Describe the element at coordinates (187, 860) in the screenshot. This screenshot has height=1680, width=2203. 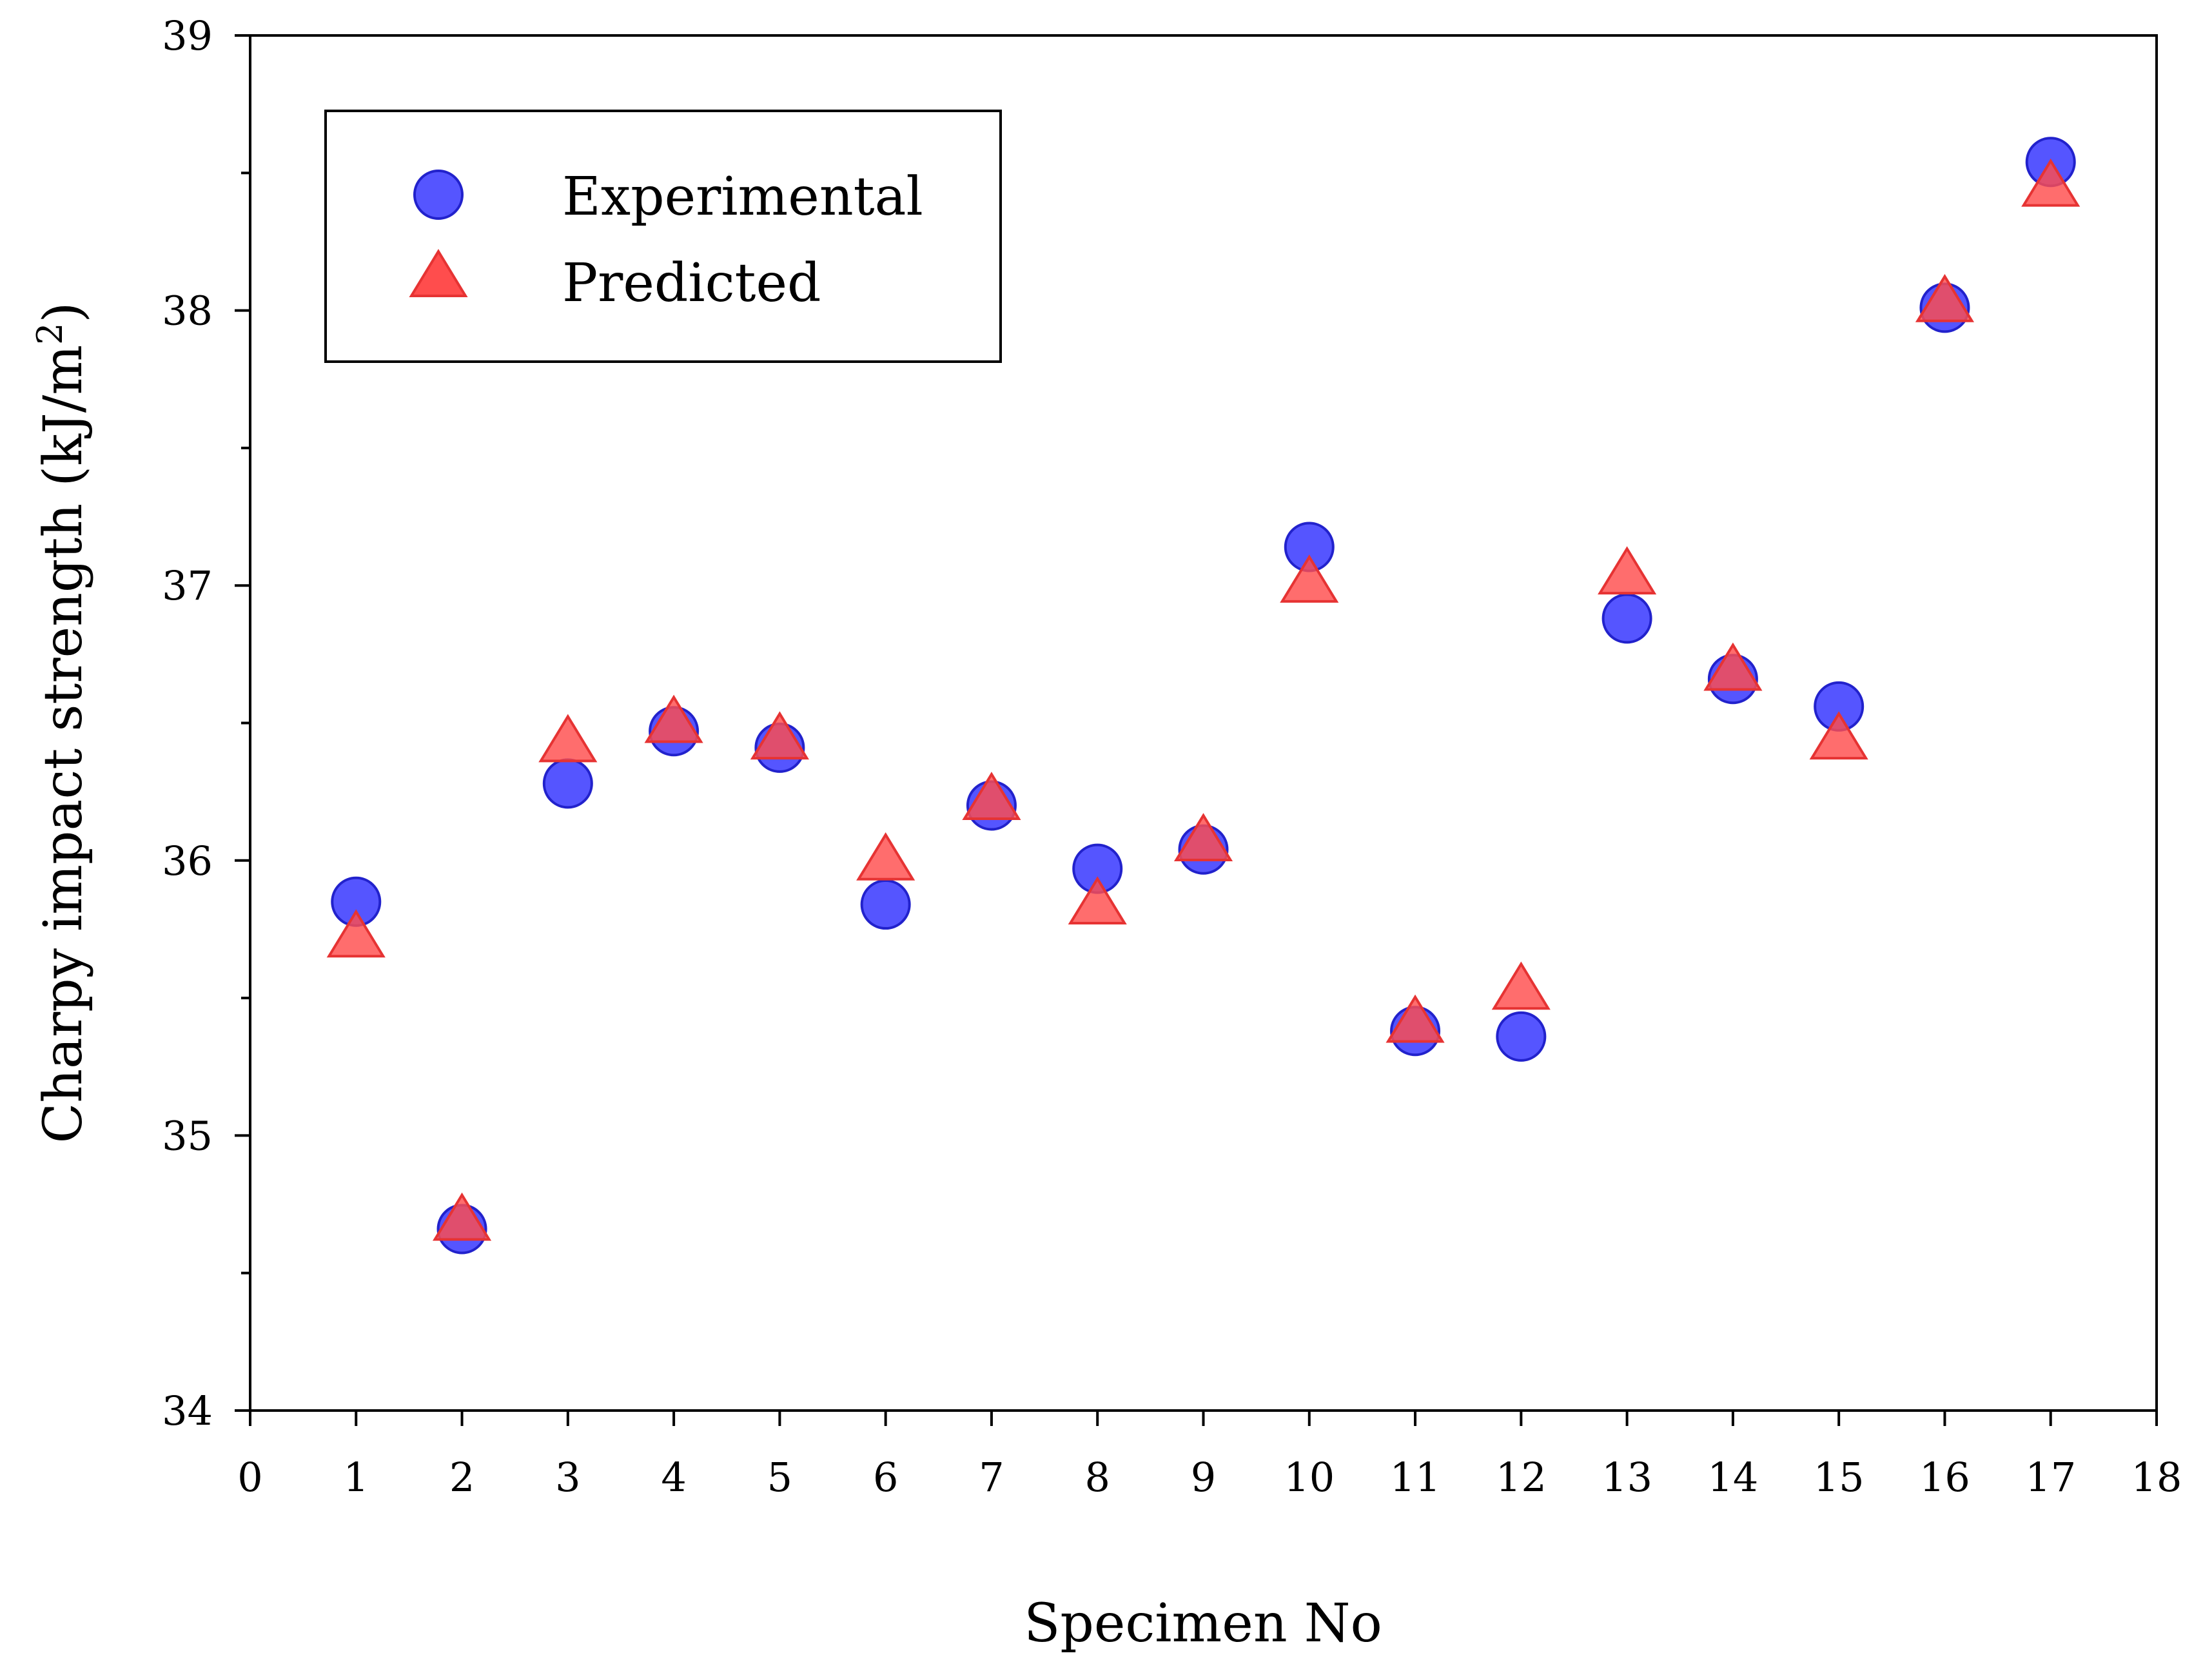
I see `y-tick-label: 36` at that location.